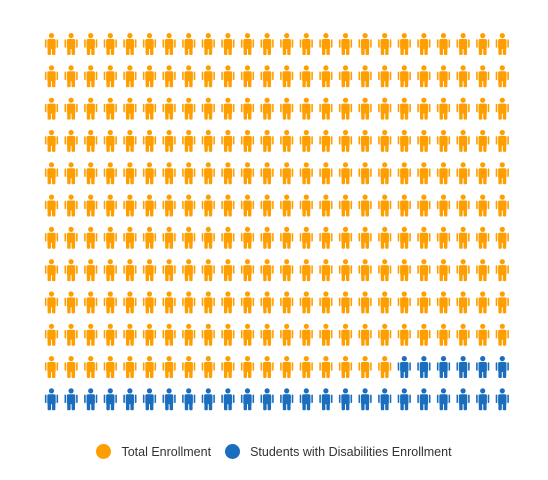 This screenshot has width=548, height=480. What do you see at coordinates (153, 451) in the screenshot?
I see `legend-item-total-enrollment: Total Enrollment` at bounding box center [153, 451].